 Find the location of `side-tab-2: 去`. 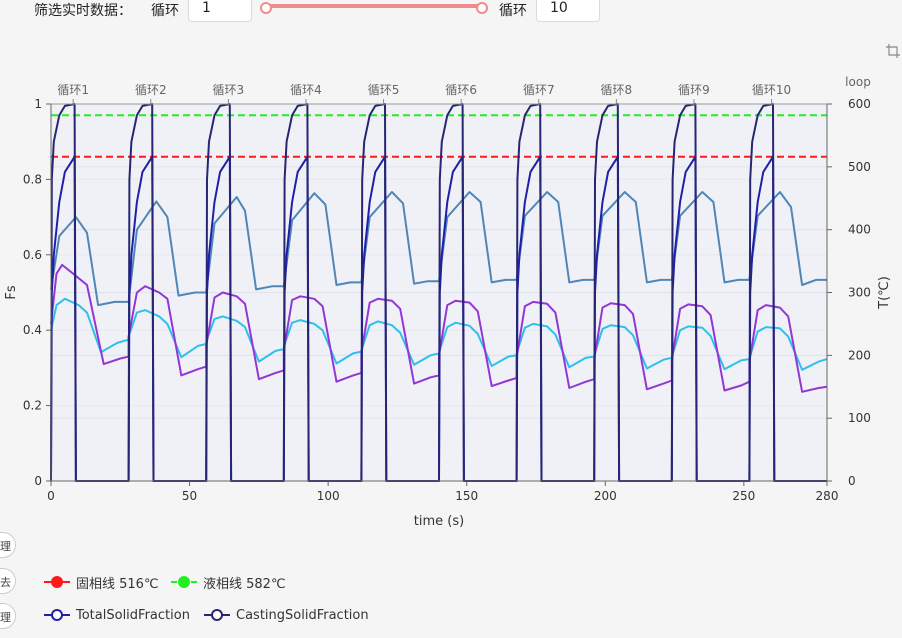

side-tab-2: 去 is located at coordinates (8, 581).